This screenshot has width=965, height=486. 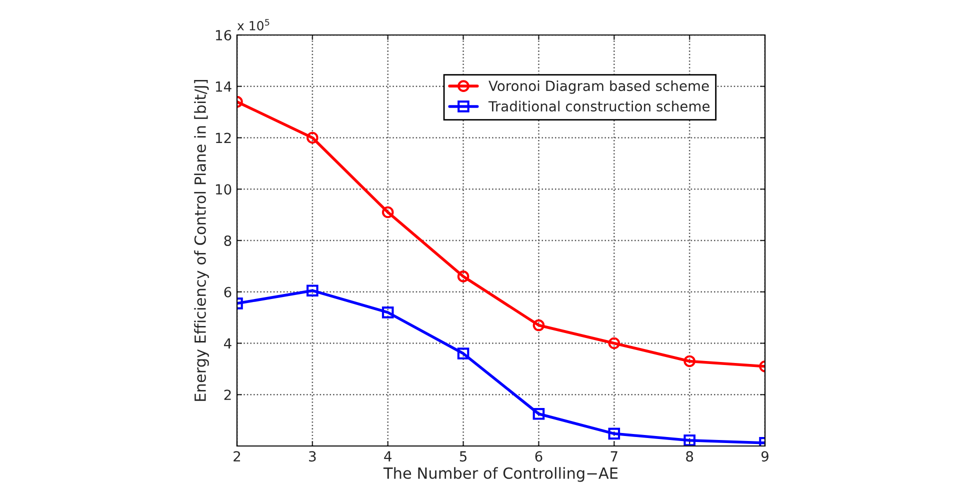 What do you see at coordinates (253, 24) in the screenshot?
I see `text: x 10$^{5}$` at bounding box center [253, 24].